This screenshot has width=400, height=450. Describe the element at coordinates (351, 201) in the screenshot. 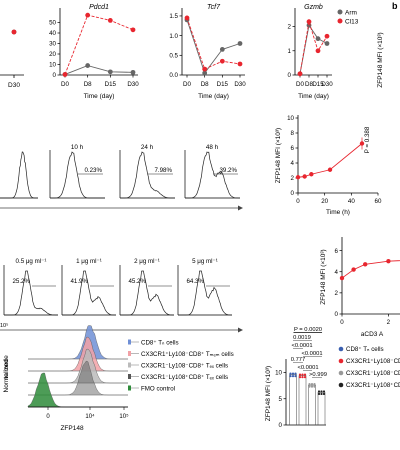

I see `x-tick-label: 40` at that location.